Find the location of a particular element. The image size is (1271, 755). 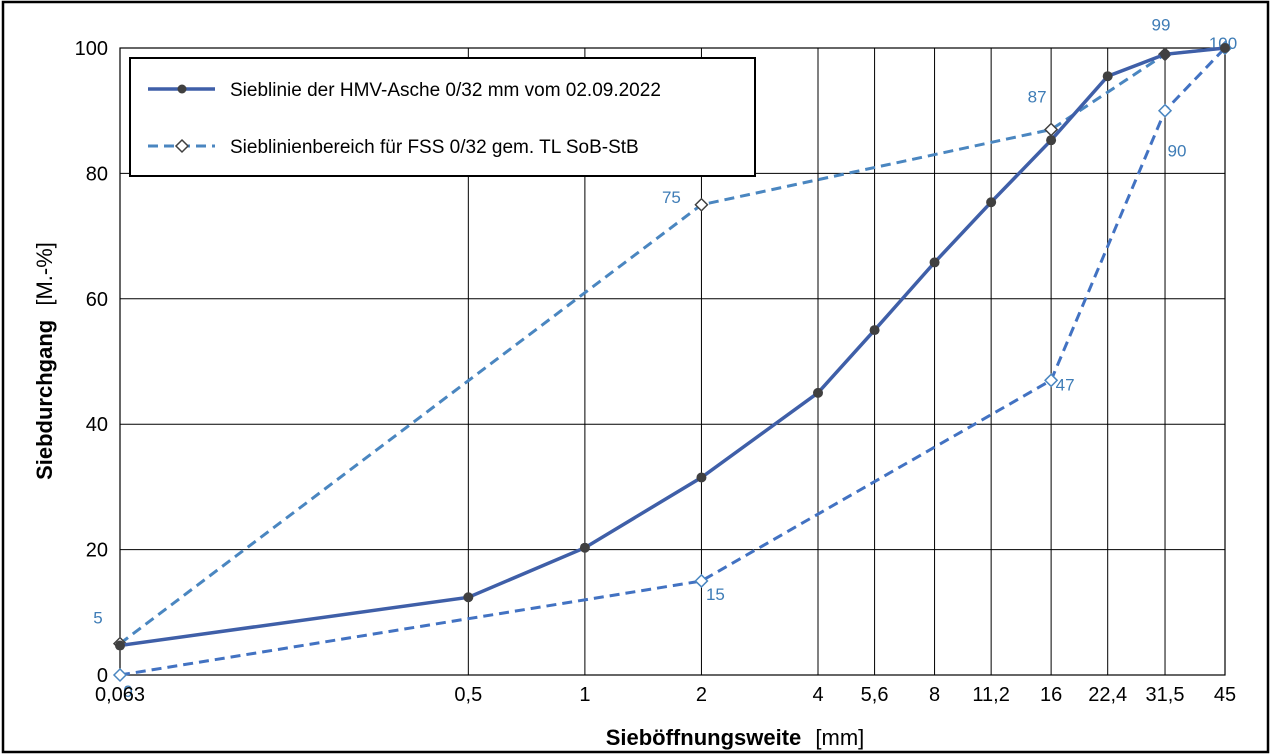

data-label-1: 99 is located at coordinates (1161, 24).